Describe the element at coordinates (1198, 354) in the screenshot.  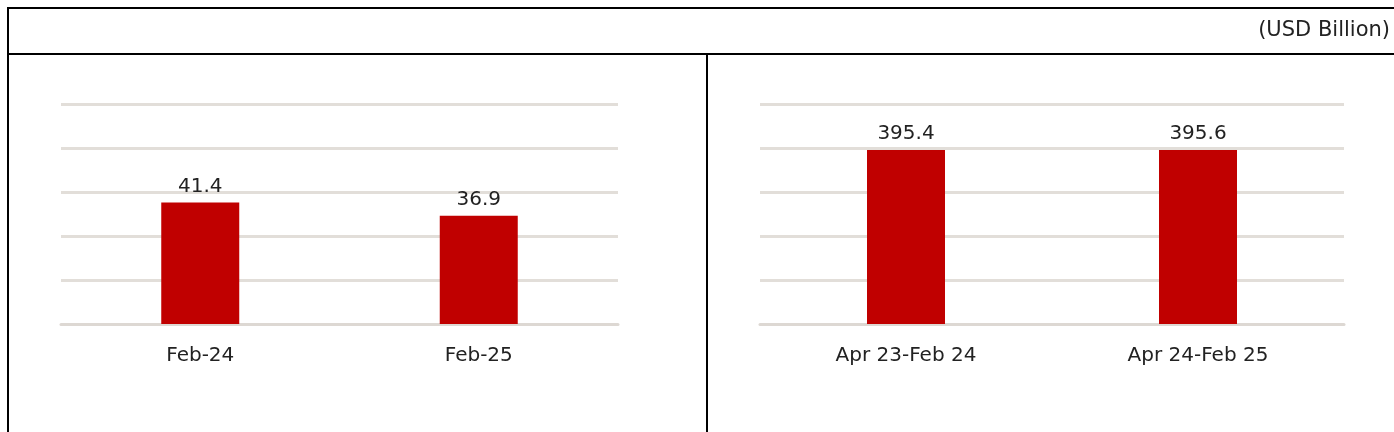
I see `x-tick-label: Apr 24-Feb 25` at that location.